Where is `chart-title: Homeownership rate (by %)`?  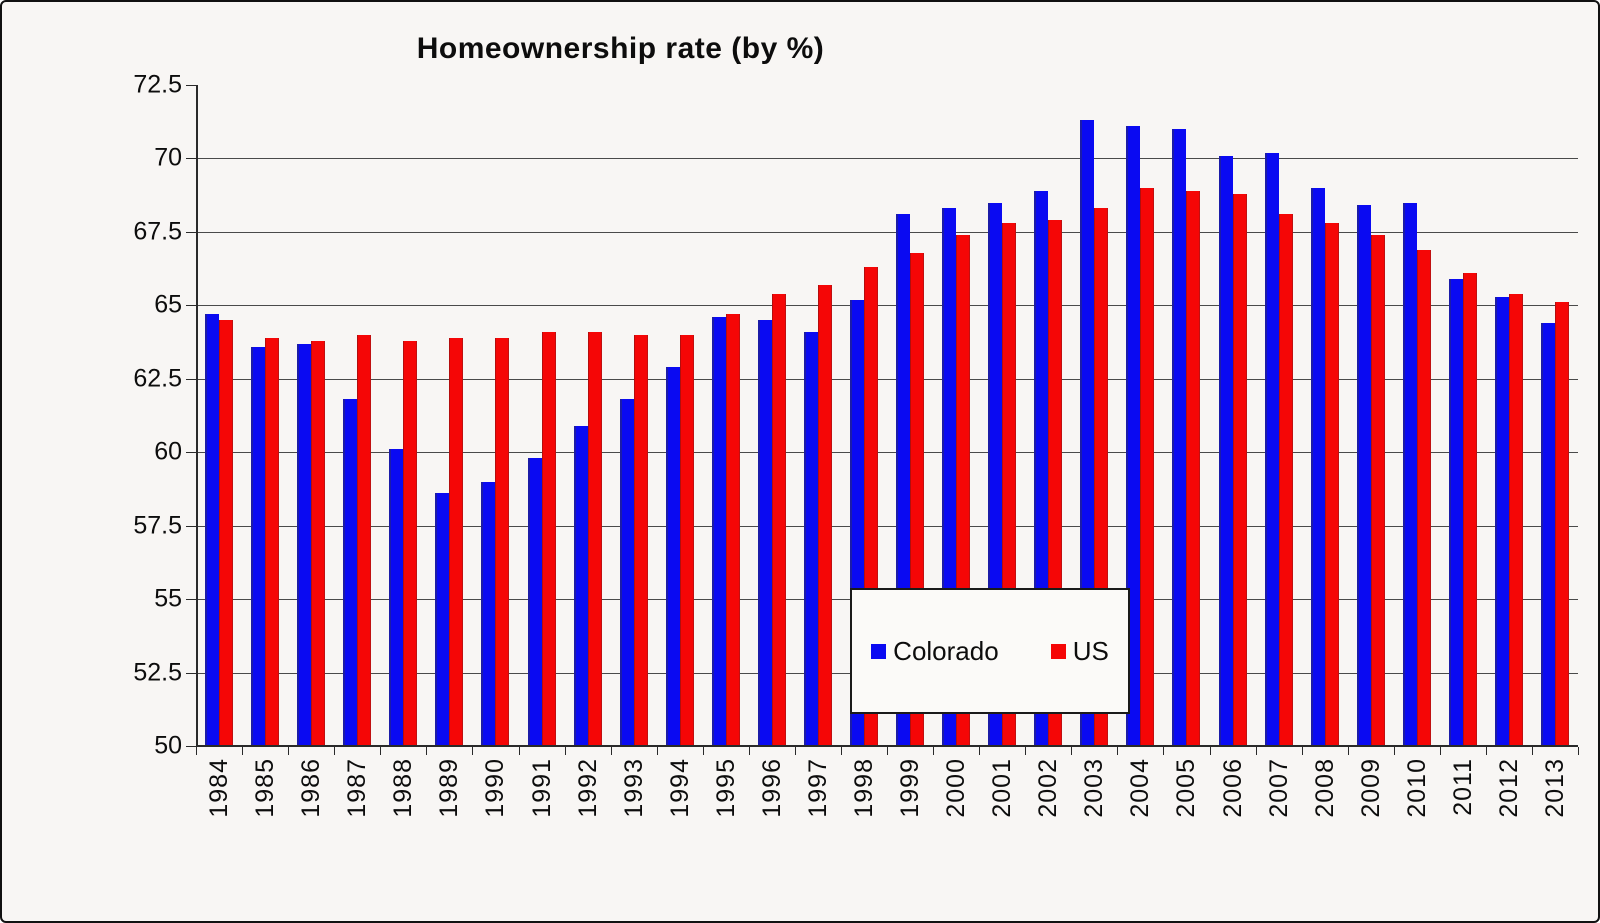 chart-title: Homeownership rate (by %) is located at coordinates (620, 48).